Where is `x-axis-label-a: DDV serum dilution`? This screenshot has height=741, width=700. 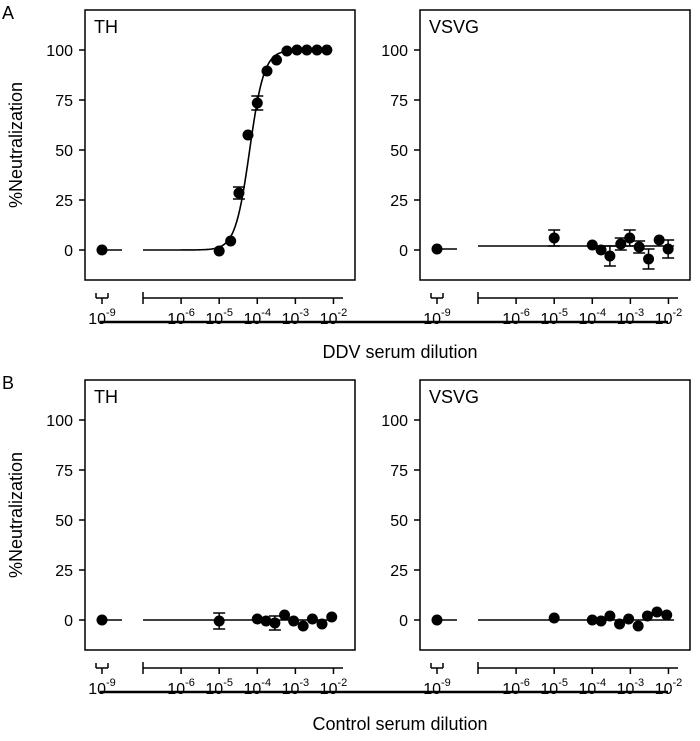 x-axis-label-a: DDV serum dilution is located at coordinates (399, 352).